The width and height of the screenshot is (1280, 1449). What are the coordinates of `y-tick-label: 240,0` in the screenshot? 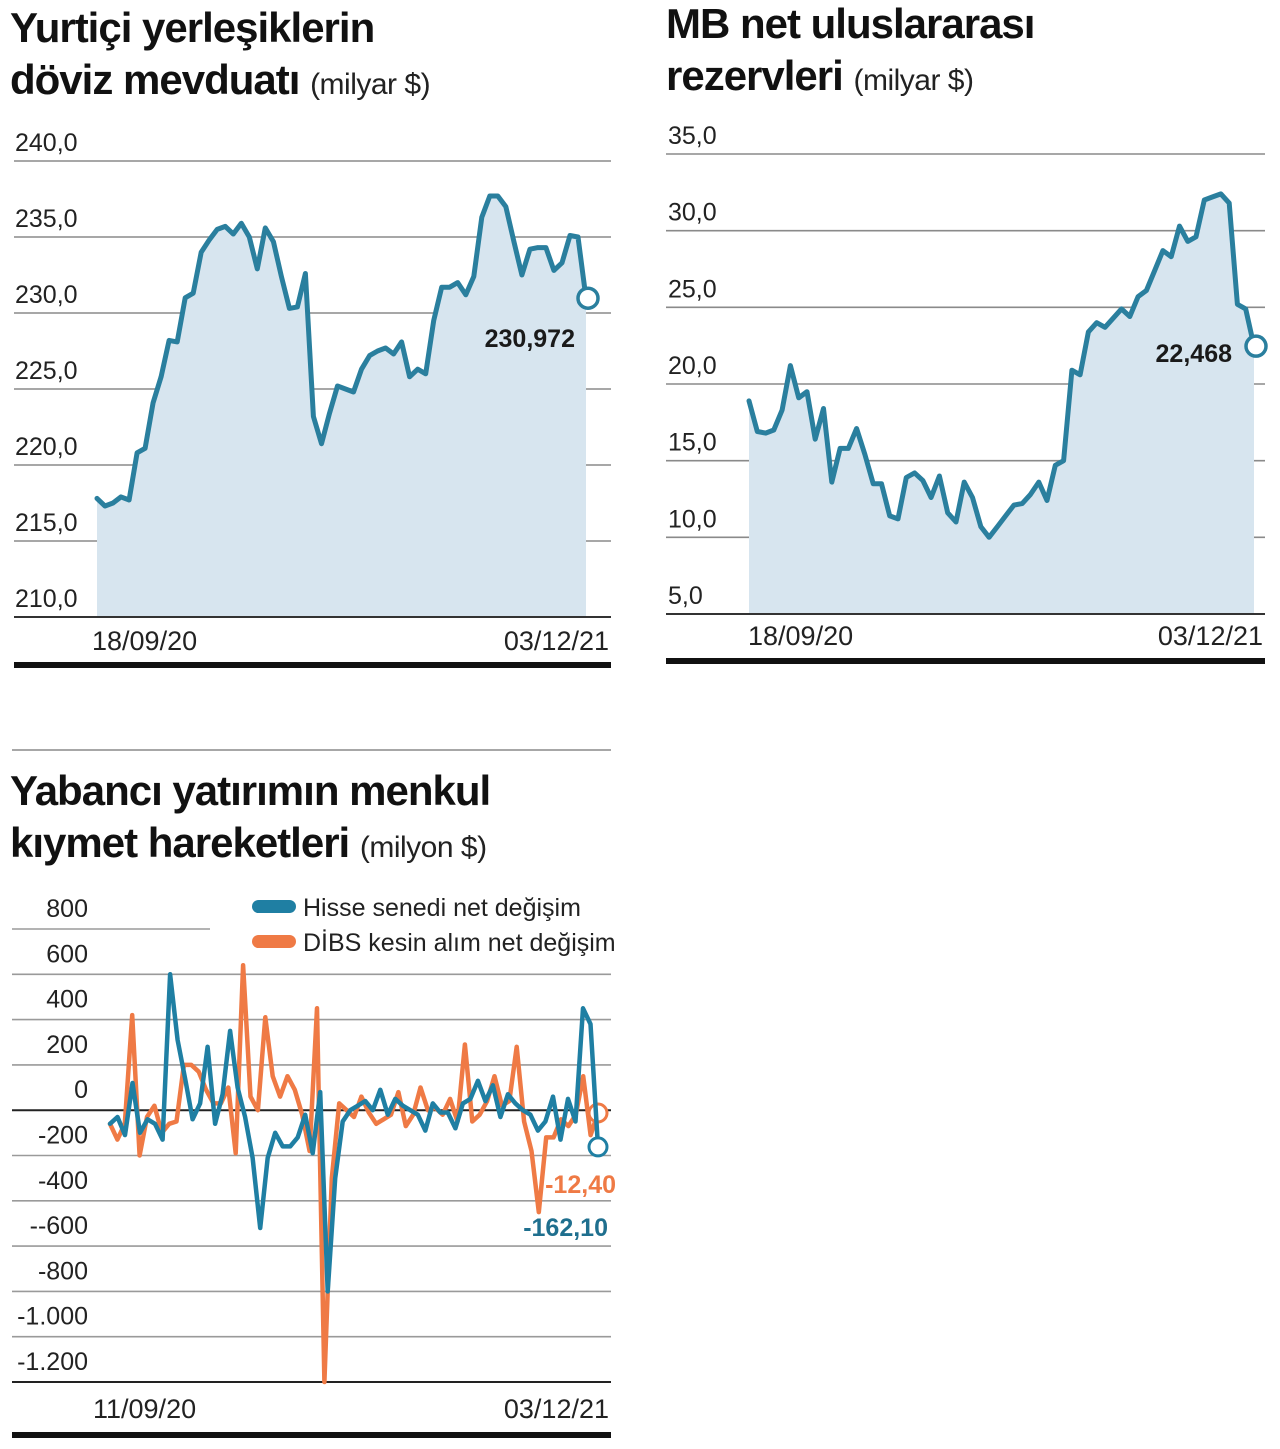 It's located at (46, 143).